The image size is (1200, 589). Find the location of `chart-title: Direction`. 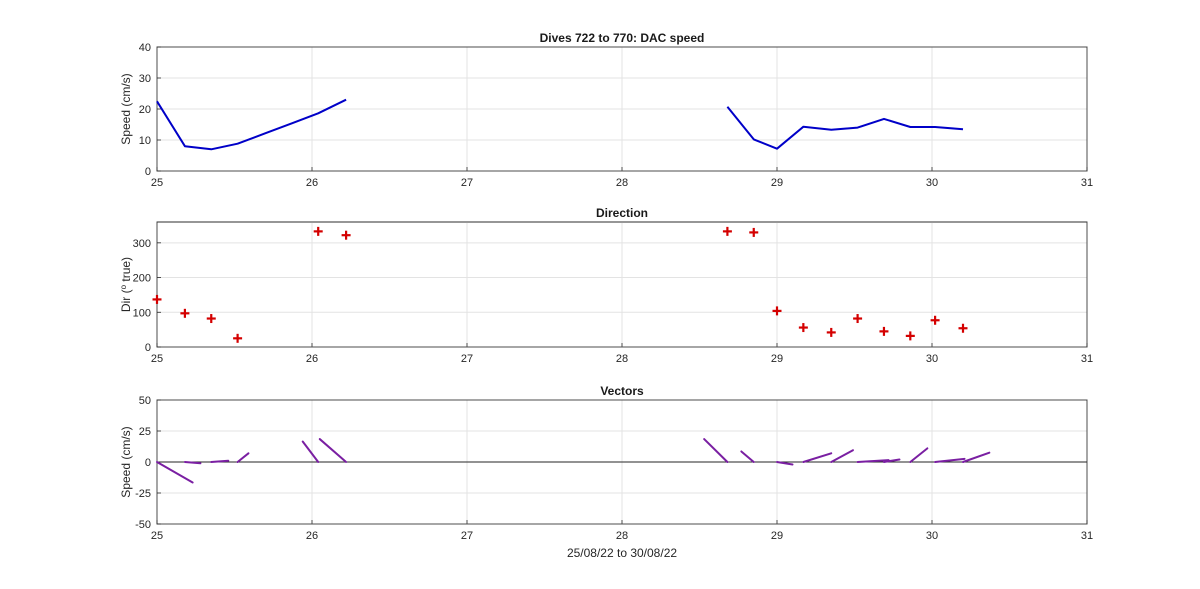

chart-title: Direction is located at coordinates (622, 213).